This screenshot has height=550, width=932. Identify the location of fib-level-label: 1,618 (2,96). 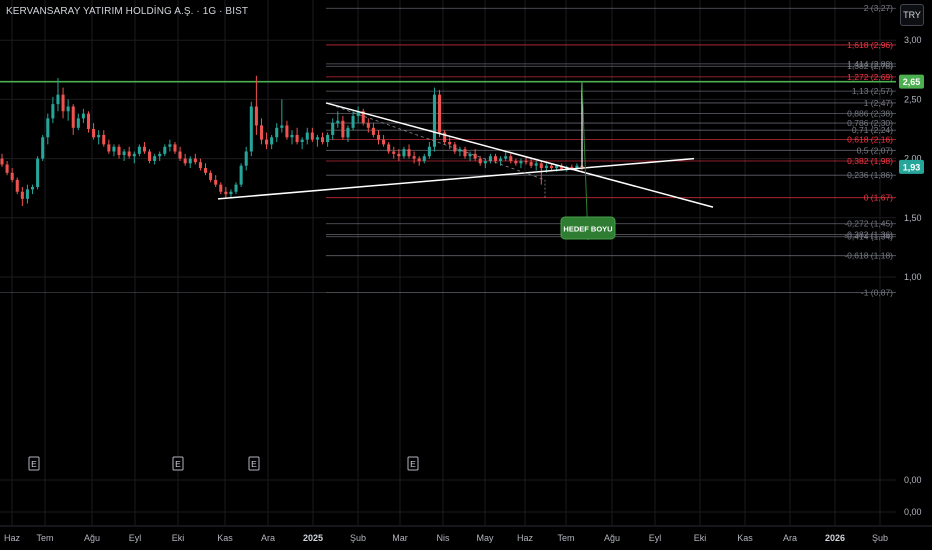
(870, 45).